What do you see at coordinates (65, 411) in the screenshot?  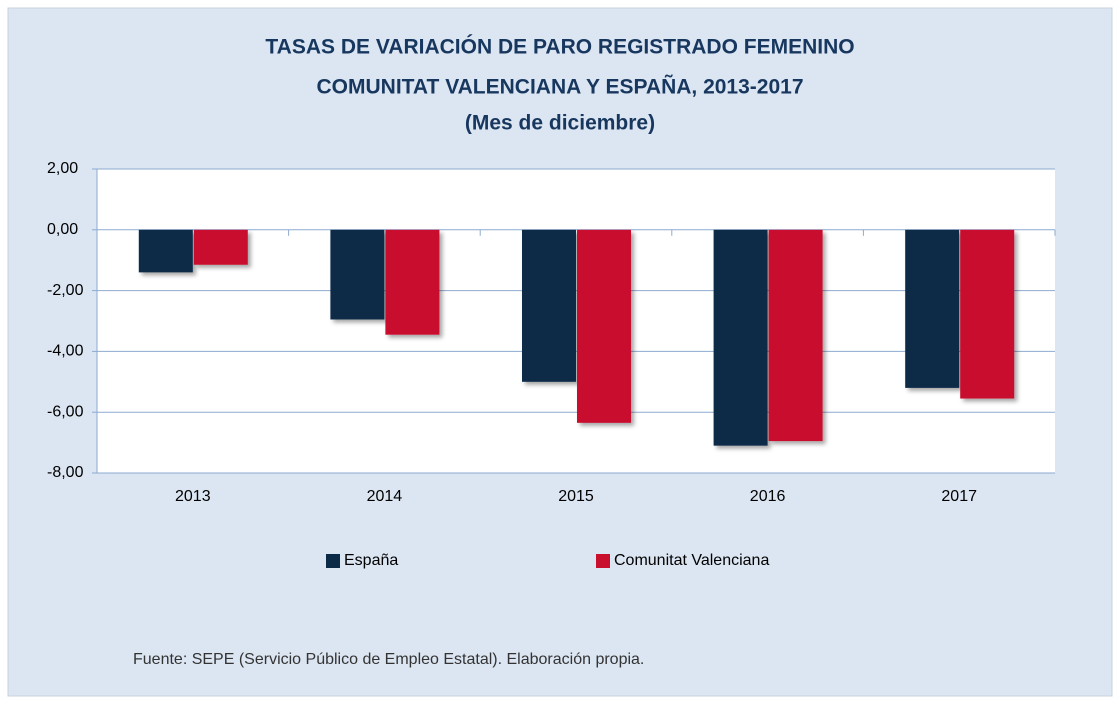 I see `y-tick-label: -6,00` at bounding box center [65, 411].